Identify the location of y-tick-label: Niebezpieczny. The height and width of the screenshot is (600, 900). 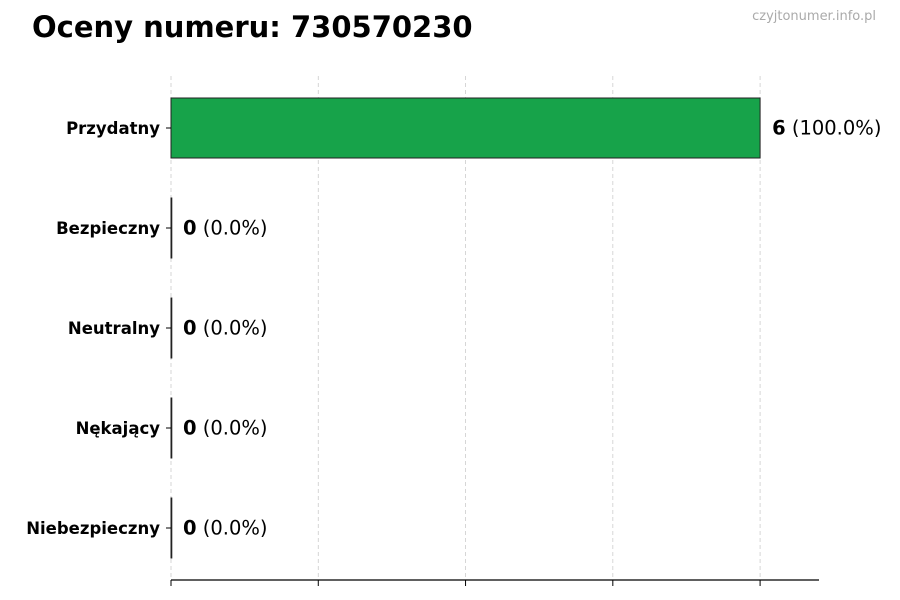
(93, 528).